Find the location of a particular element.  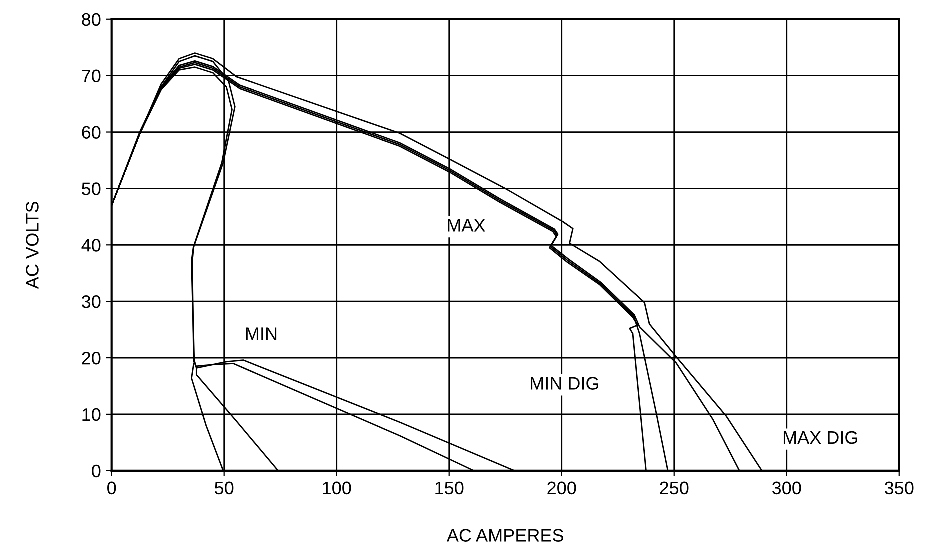

annotation: MIN DIG is located at coordinates (564, 383).